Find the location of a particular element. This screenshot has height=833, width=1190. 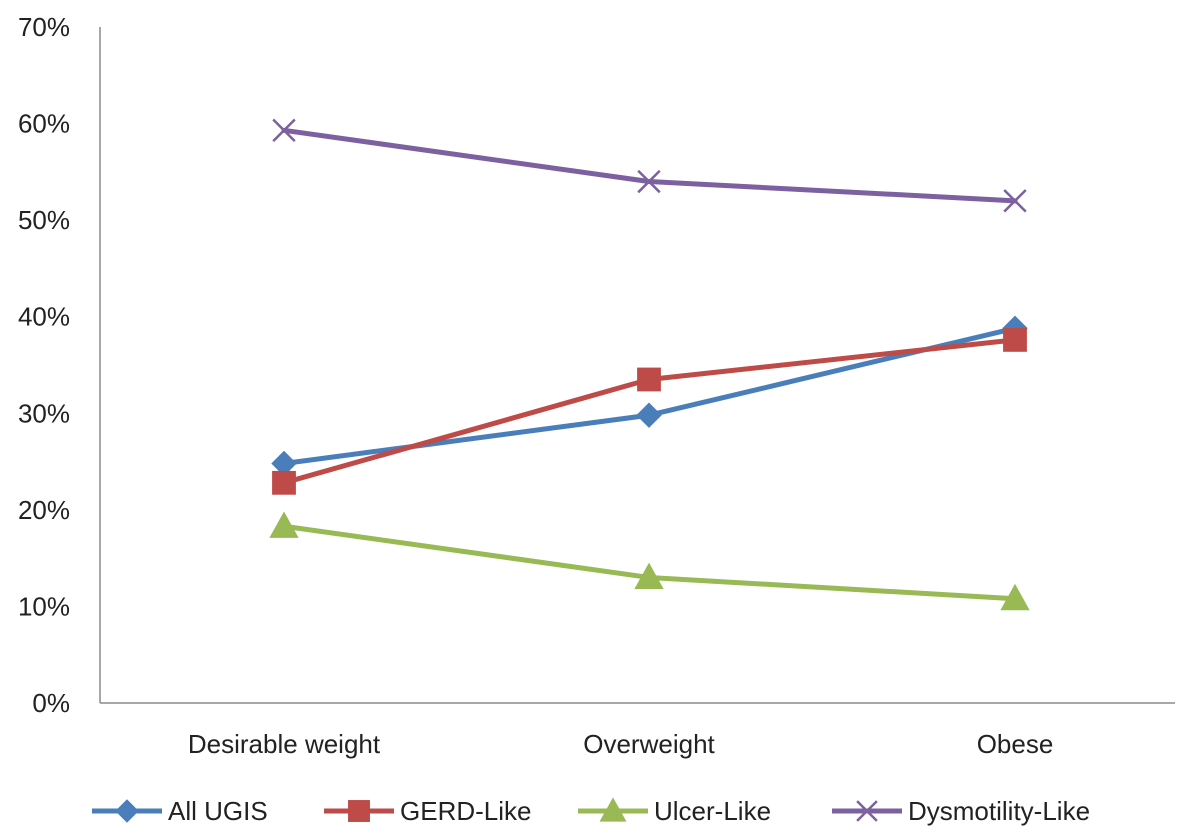

y-tick-label: 20% is located at coordinates (44, 510).